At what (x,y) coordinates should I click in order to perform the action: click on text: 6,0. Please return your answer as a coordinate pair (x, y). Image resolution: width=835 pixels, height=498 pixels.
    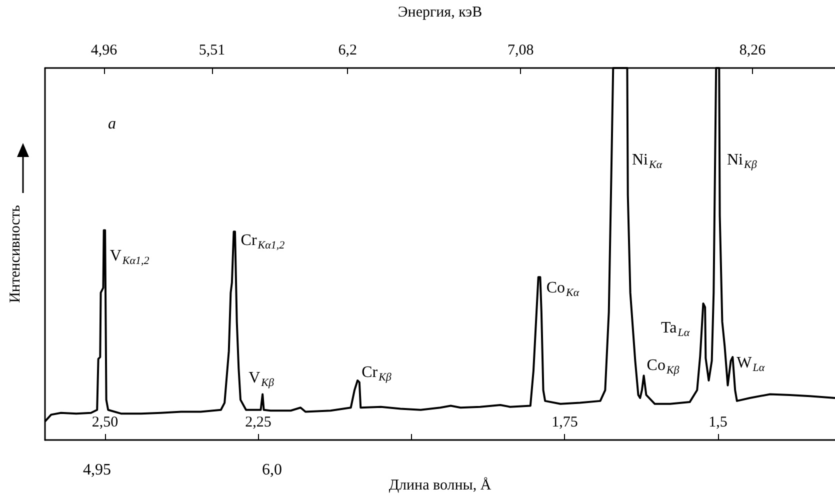
    Looking at the image, I should click on (272, 470).